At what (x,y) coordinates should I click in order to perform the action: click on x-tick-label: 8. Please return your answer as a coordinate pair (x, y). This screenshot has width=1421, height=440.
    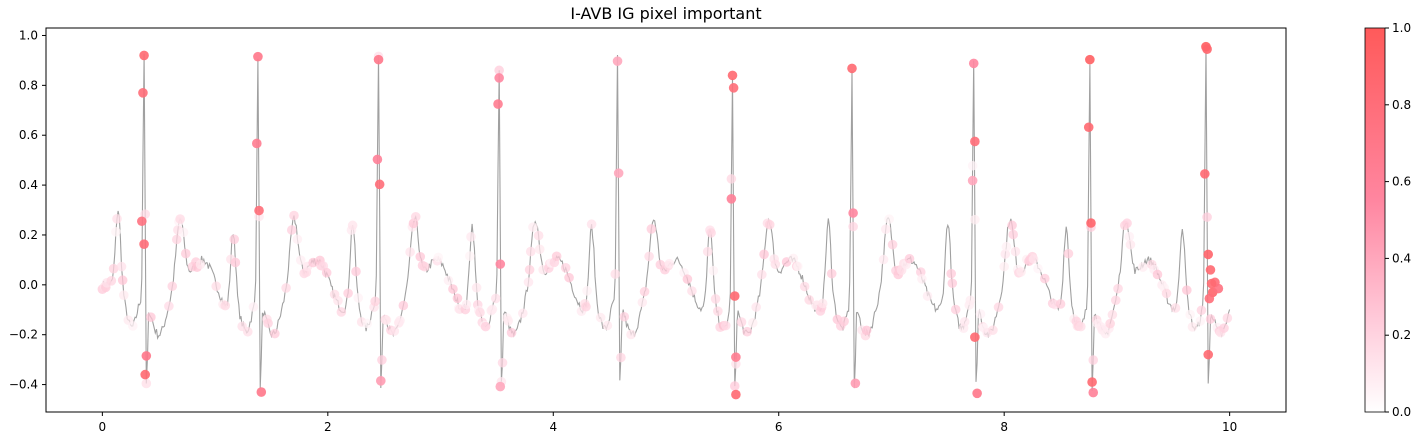
    Looking at the image, I should click on (1004, 427).